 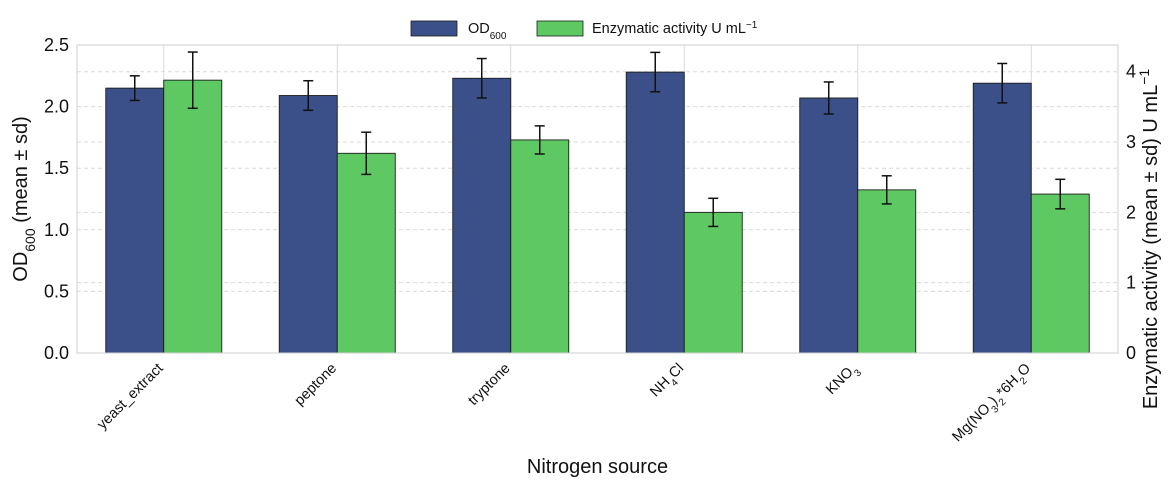 I want to click on y-axis-label-right: Enzymatic activity (mean ± sd) U mL−1, so click(x=1149, y=239).